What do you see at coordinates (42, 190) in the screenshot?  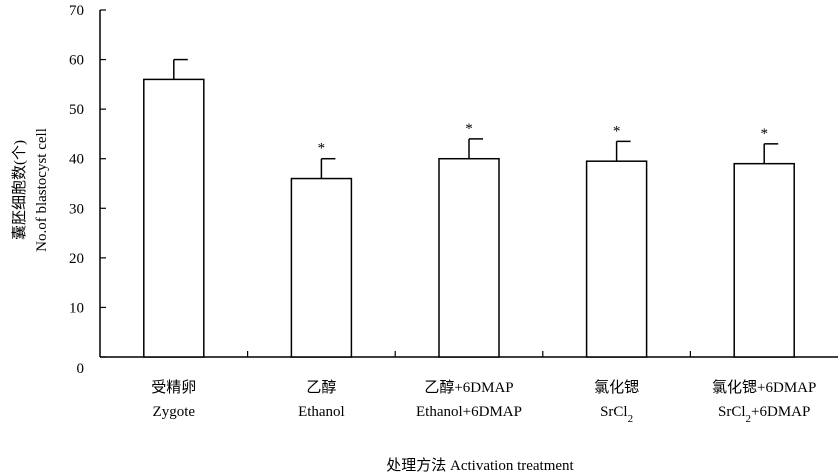 I see `y-axis-title-english: No.of blastocyst cell` at bounding box center [42, 190].